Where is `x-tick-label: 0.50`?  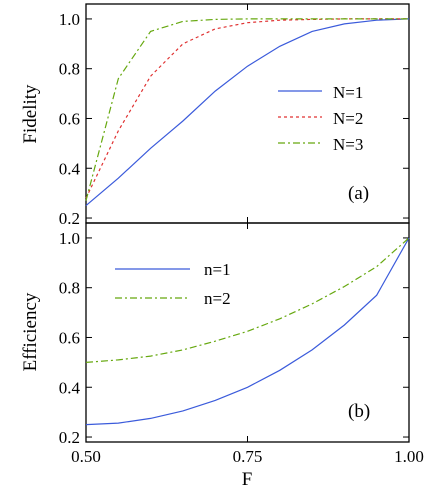 x-tick-label: 0.50 is located at coordinates (86, 456).